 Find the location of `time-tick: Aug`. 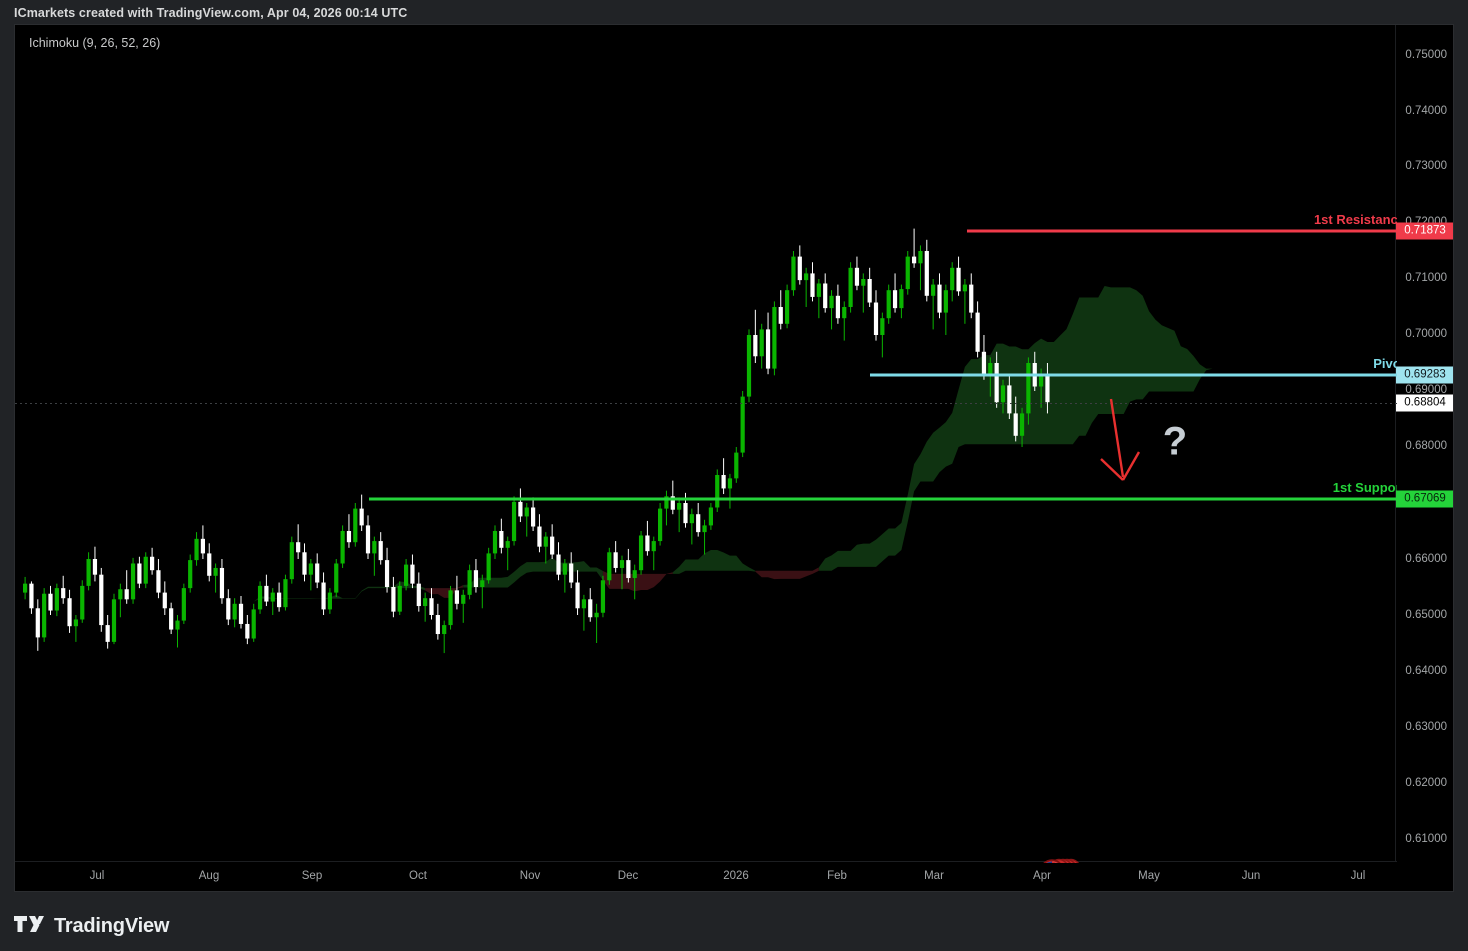

time-tick: Aug is located at coordinates (209, 876).